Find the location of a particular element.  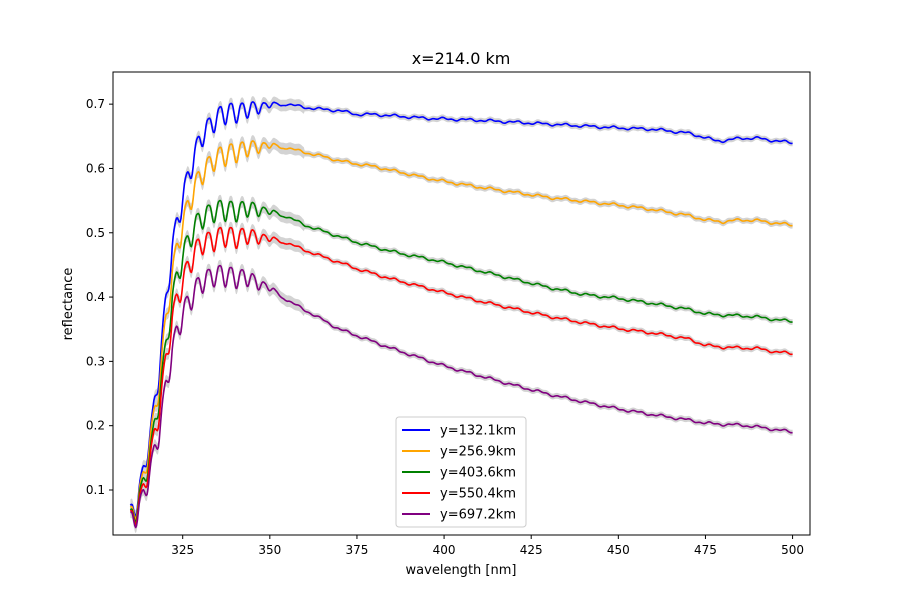

y-tick-label: 0.7 is located at coordinates (95, 104).